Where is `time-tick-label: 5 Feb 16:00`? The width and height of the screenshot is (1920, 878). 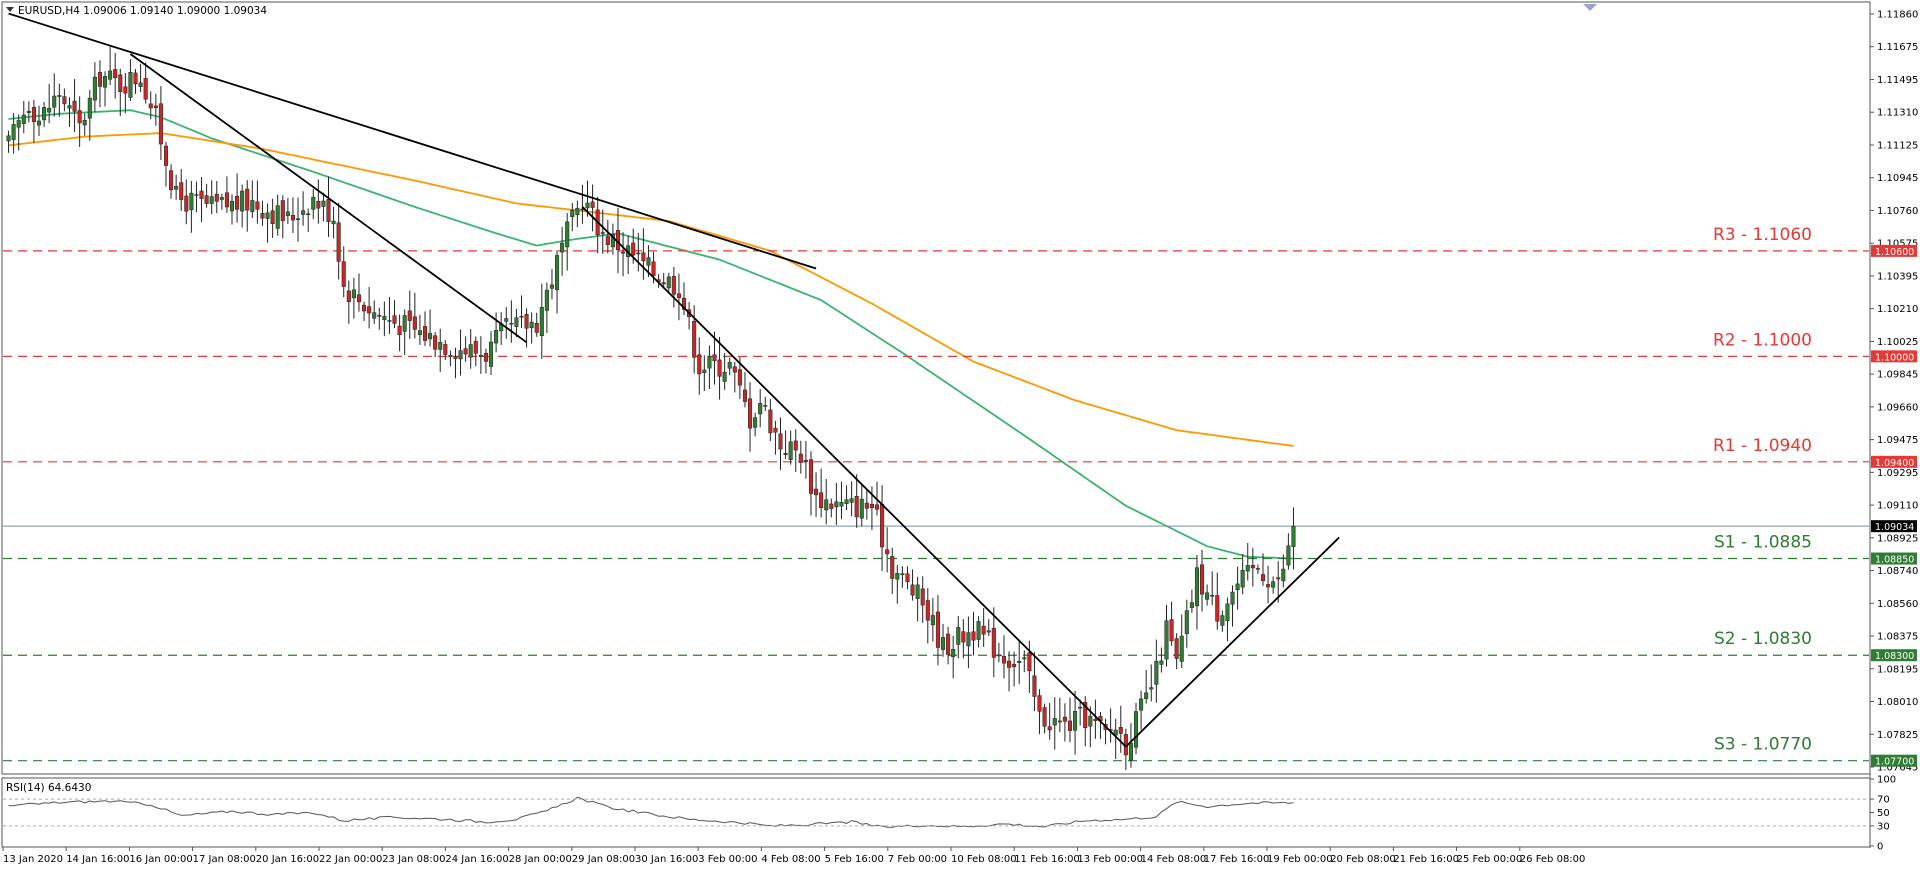
time-tick-label: 5 Feb 16:00 is located at coordinates (854, 859).